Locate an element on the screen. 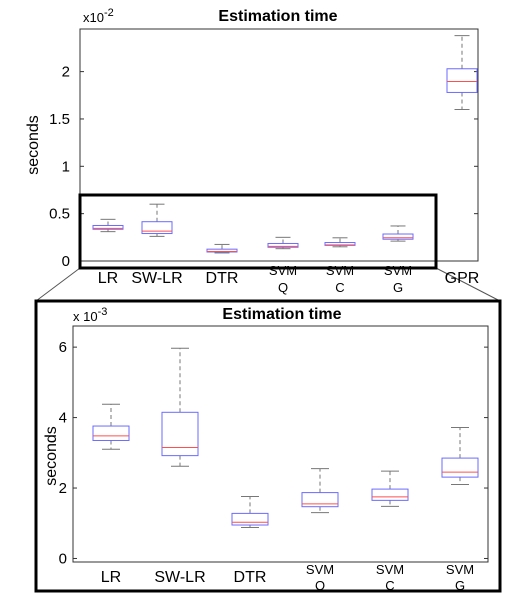 The height and width of the screenshot is (595, 507). top-y-axis-label: seconds is located at coordinates (33, 145).